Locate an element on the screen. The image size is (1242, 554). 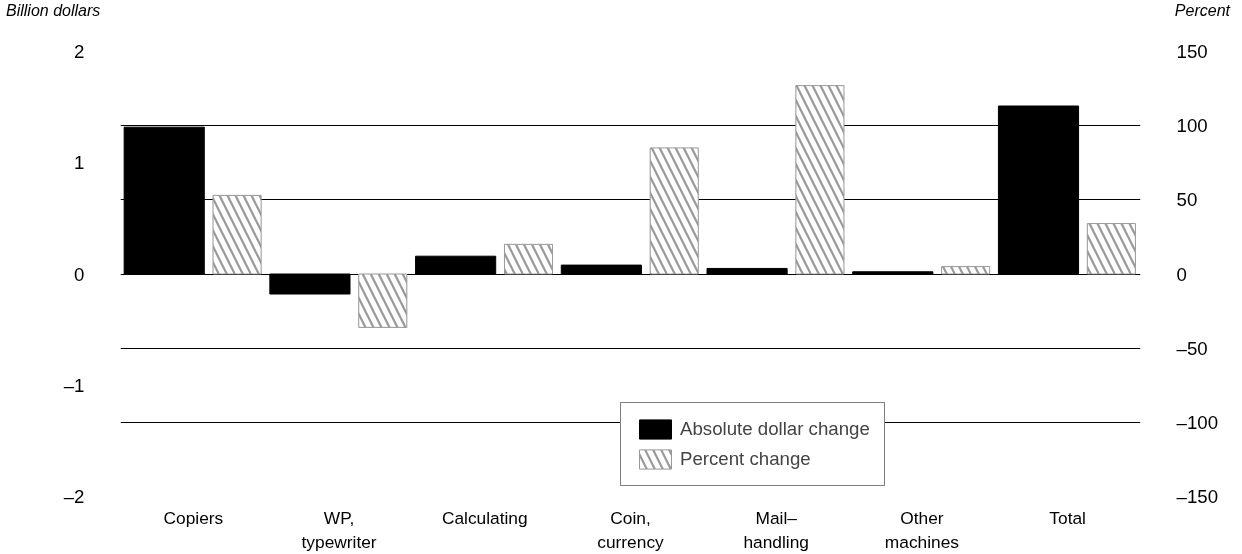
y-tick-label: 0 is located at coordinates (79, 274).